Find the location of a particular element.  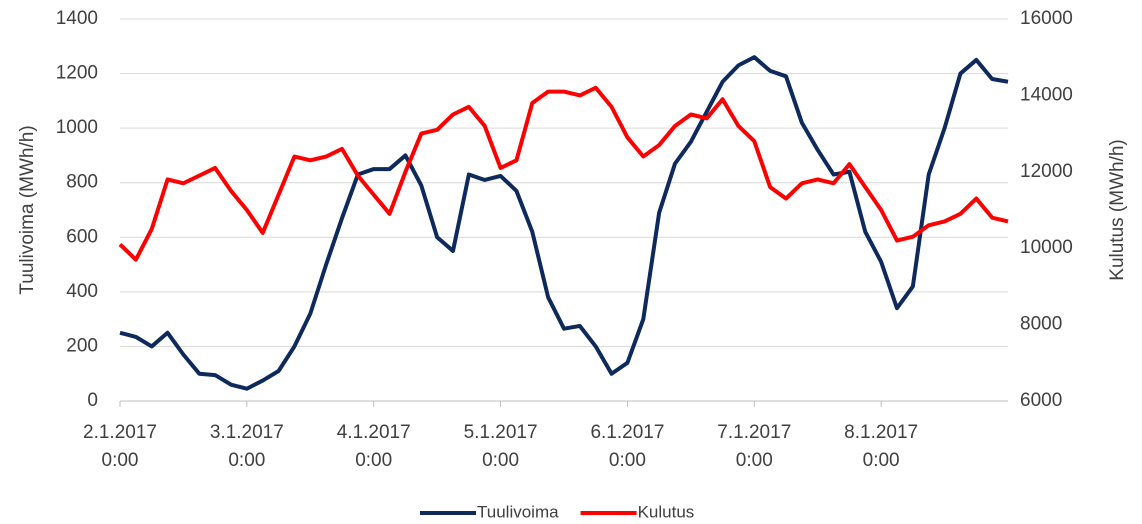

y2-tick-label: 6000 is located at coordinates (1041, 400).